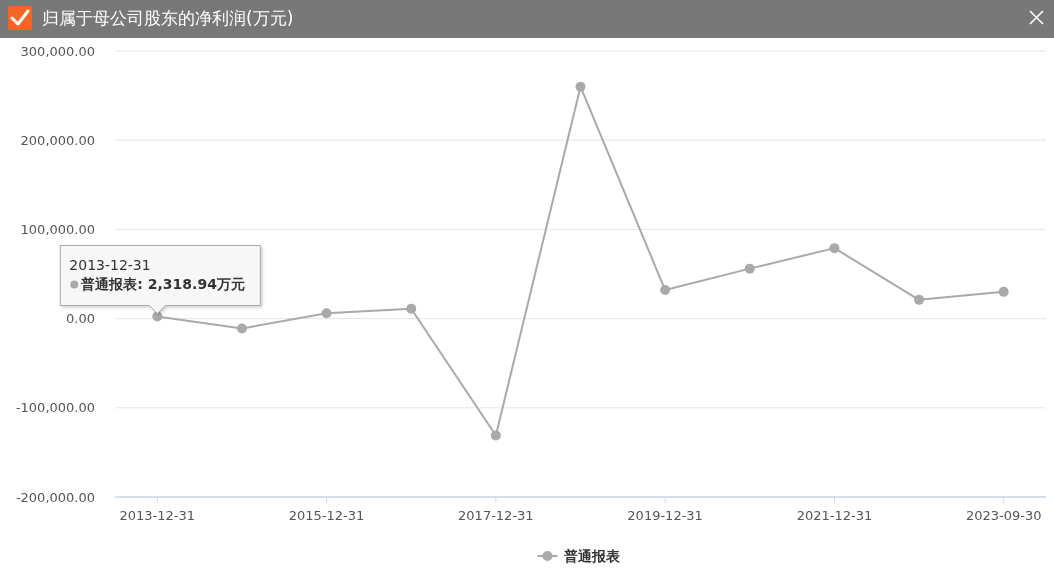  I want to click on chart-title: 归属于母公司股东的净利润(万元), so click(168, 17).